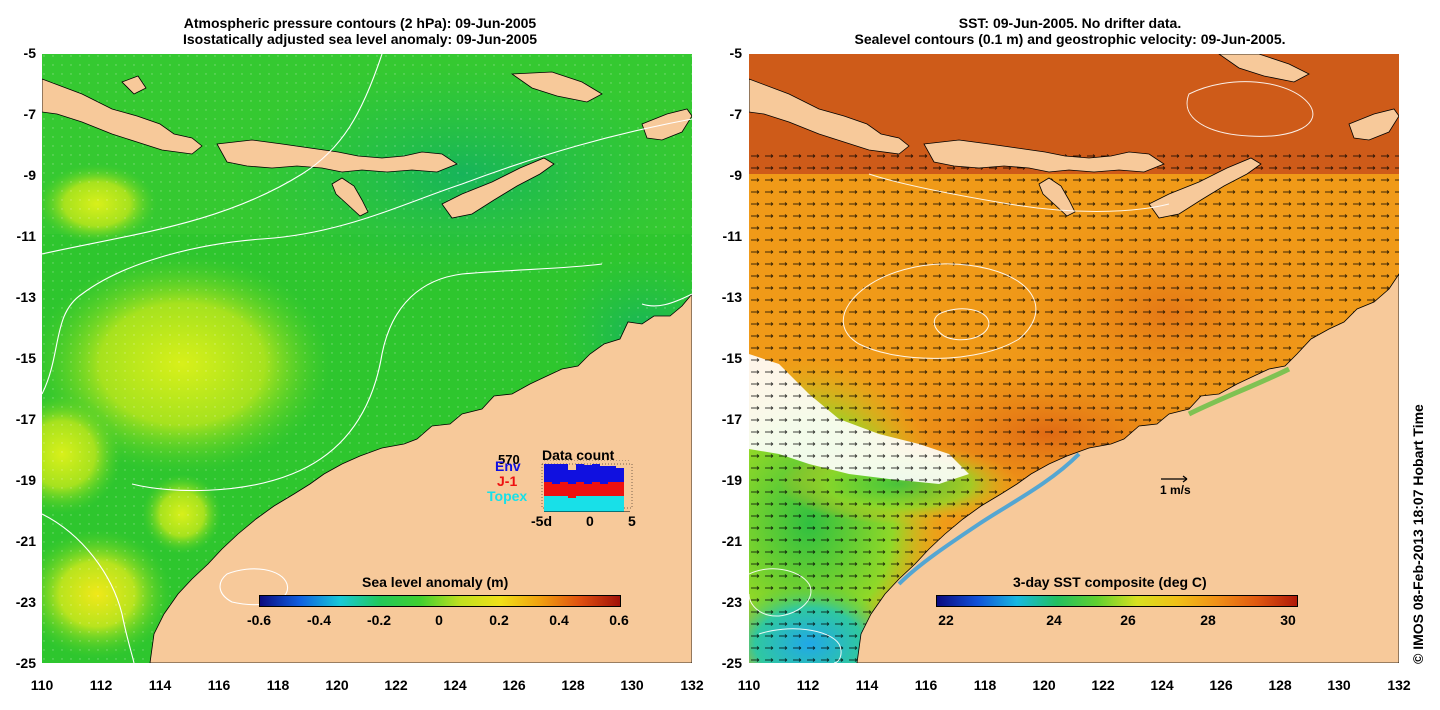  What do you see at coordinates (499, 620) in the screenshot?
I see `sla-colorbar-tick: 0.2` at bounding box center [499, 620].